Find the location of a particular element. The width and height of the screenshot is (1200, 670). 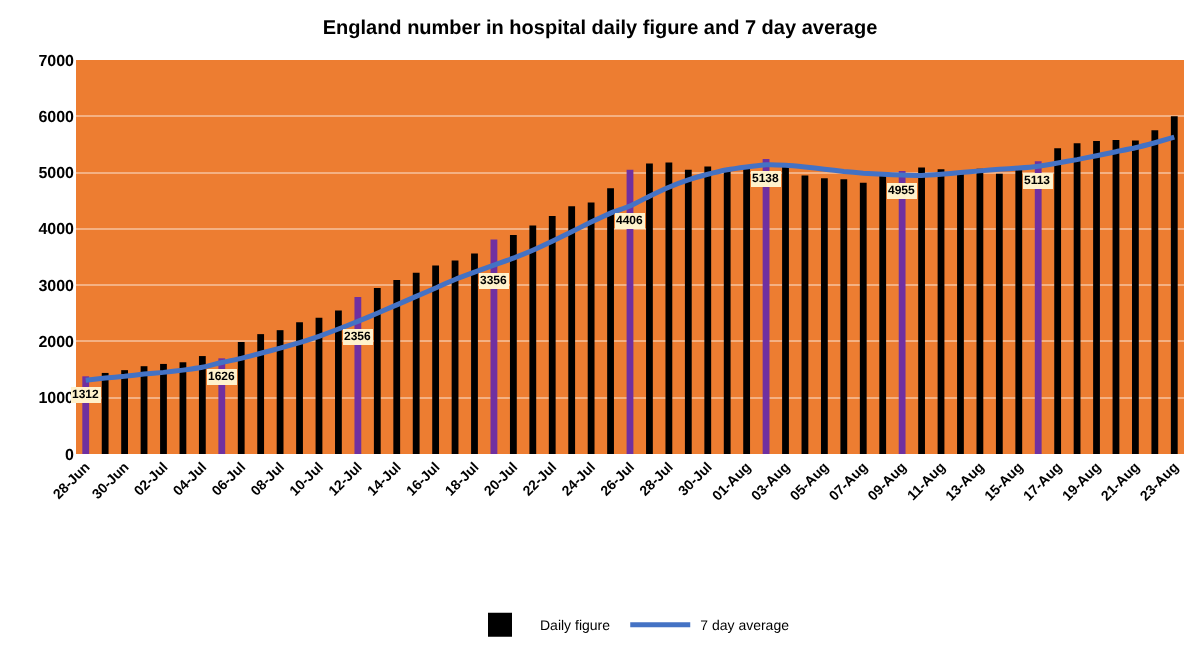

y-tick-label: 2000 is located at coordinates (57, 342).